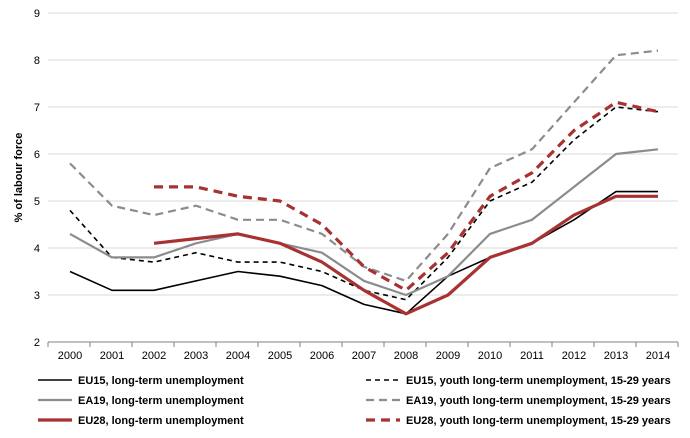 The width and height of the screenshot is (690, 438). Describe the element at coordinates (406, 356) in the screenshot. I see `x-tick-label: 2008` at that location.